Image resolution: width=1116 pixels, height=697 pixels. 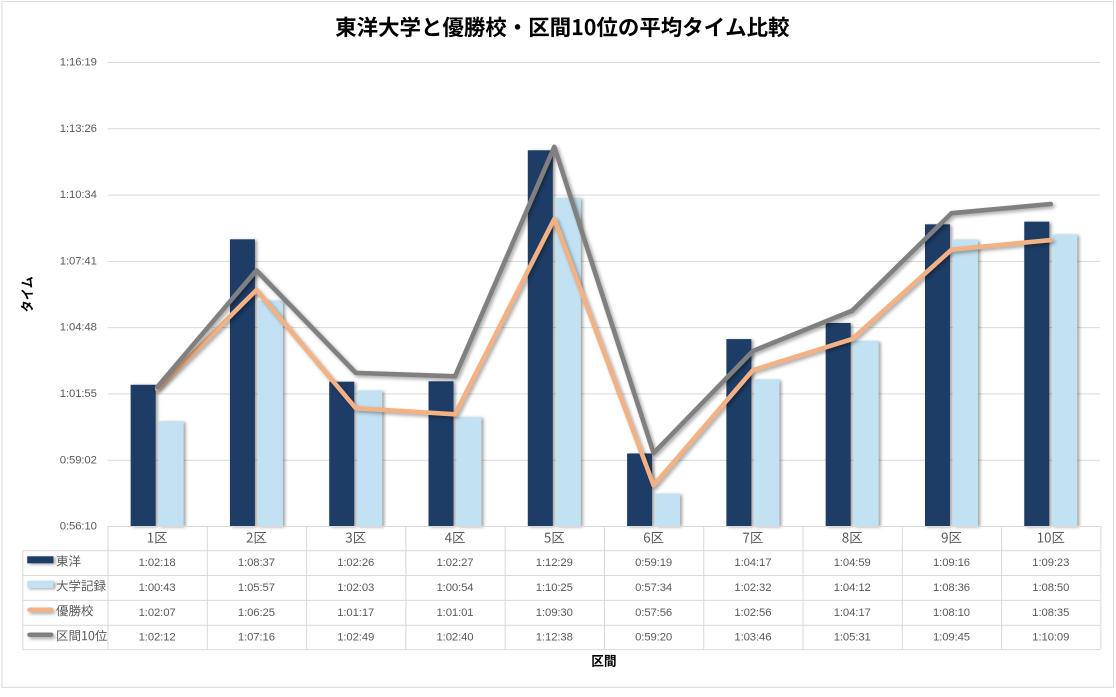 I want to click on svg-text: 1:00:54, so click(x=455, y=588).